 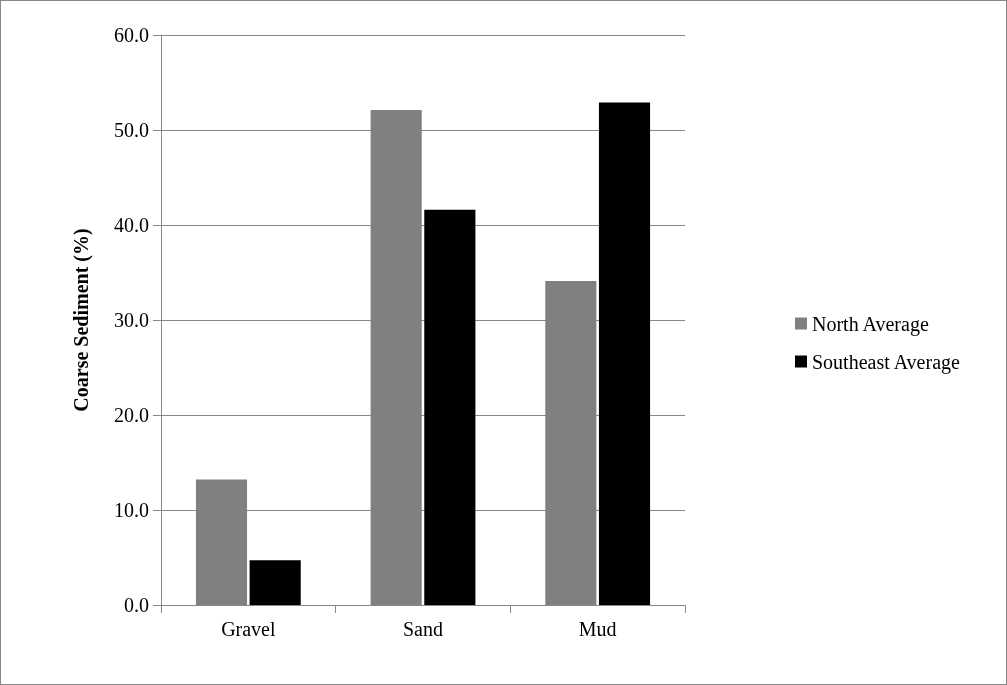 What do you see at coordinates (870, 324) in the screenshot?
I see `legend-label: North Average` at bounding box center [870, 324].